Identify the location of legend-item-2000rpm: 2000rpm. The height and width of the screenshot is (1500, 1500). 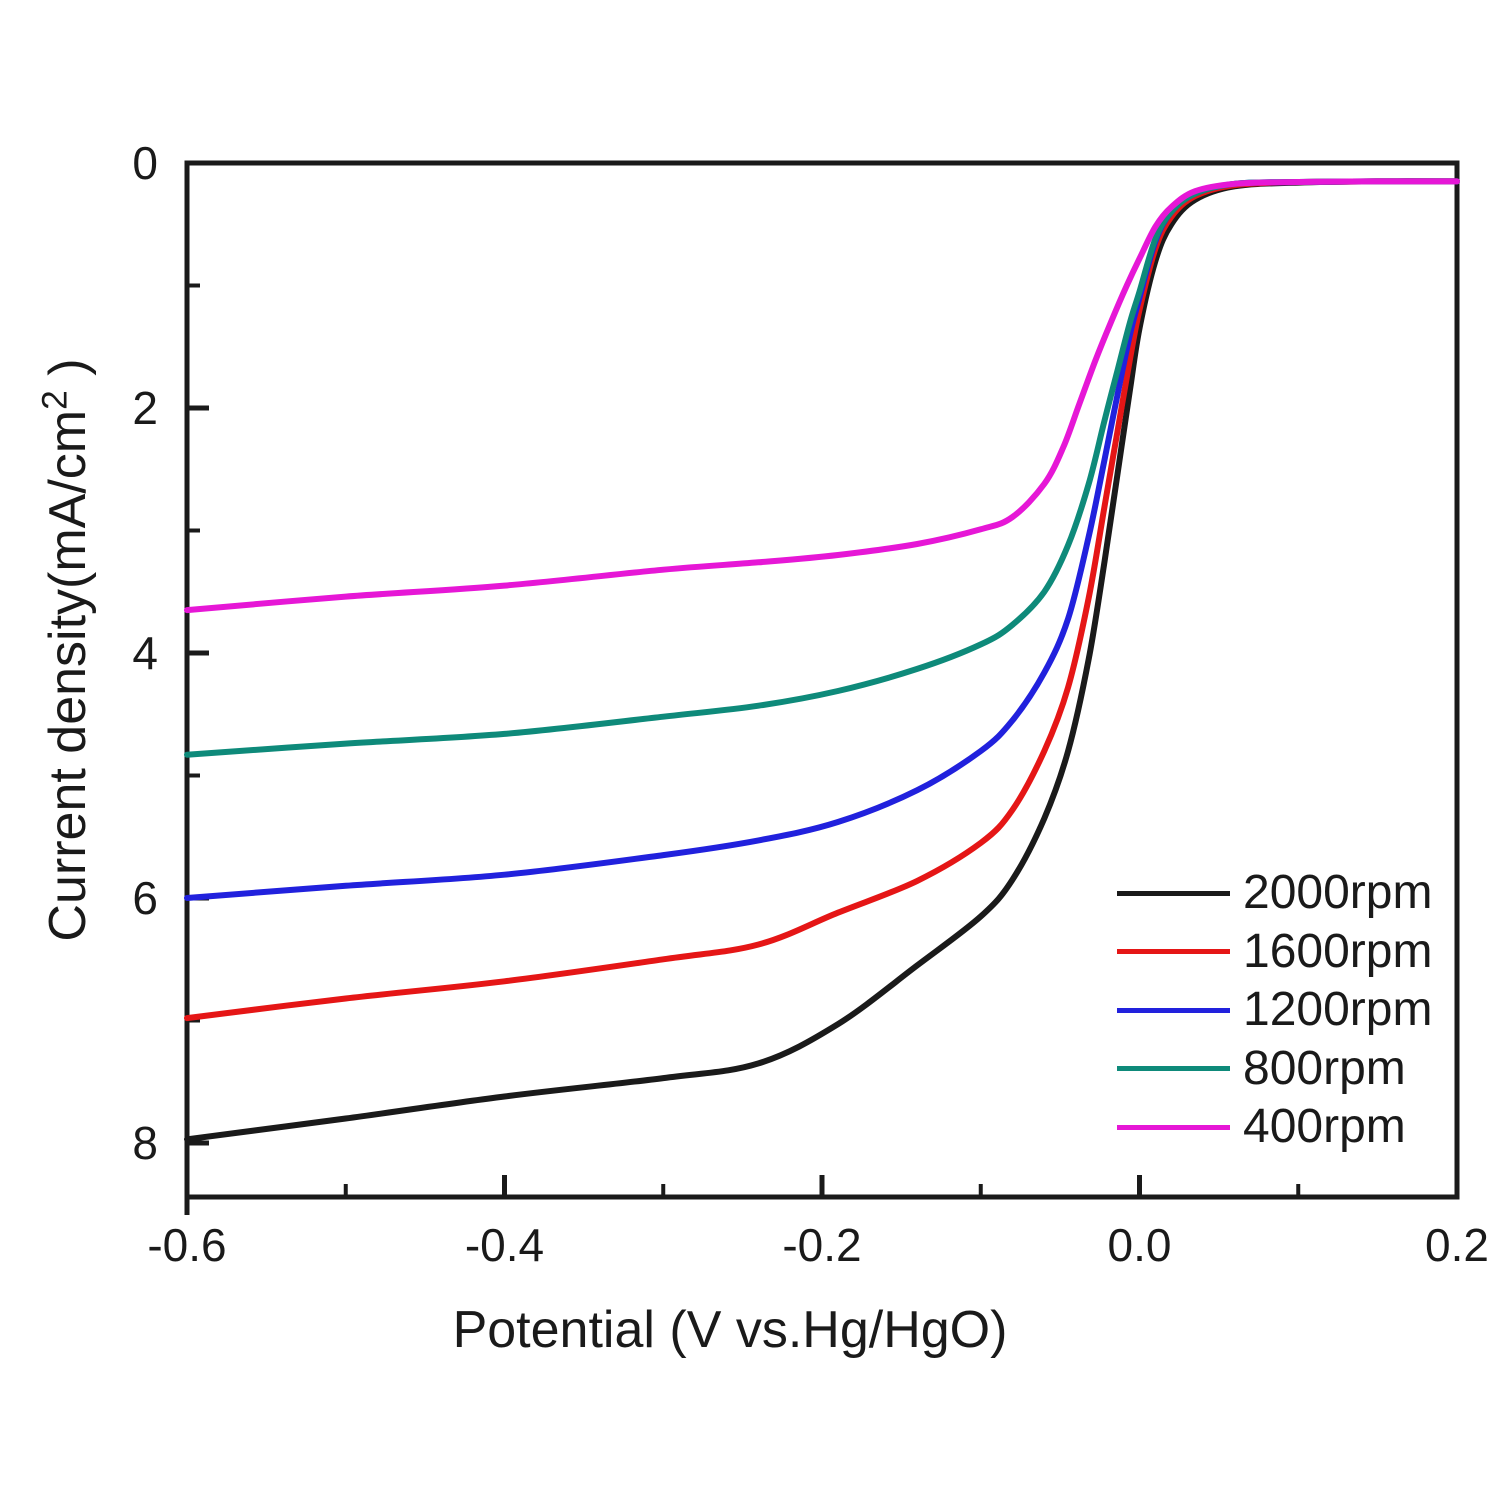
(1274, 893).